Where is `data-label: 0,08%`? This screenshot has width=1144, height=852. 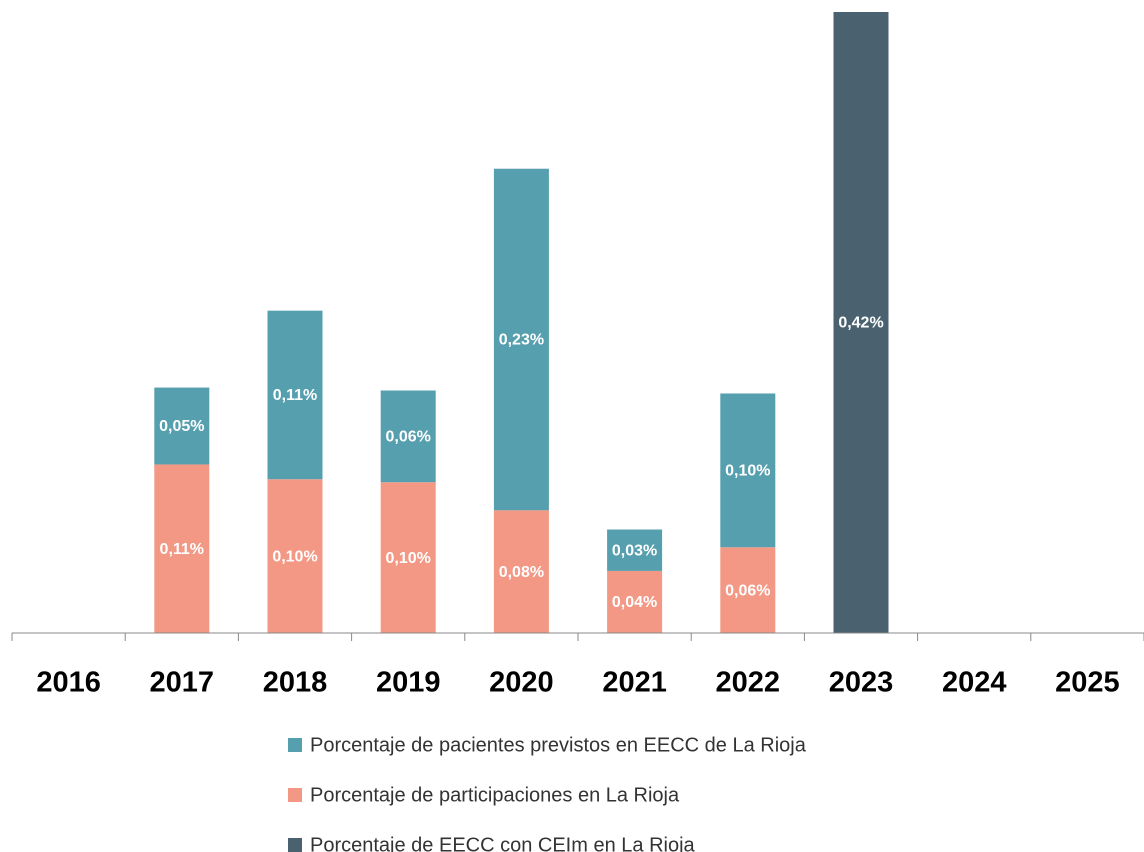
data-label: 0,08% is located at coordinates (521, 572).